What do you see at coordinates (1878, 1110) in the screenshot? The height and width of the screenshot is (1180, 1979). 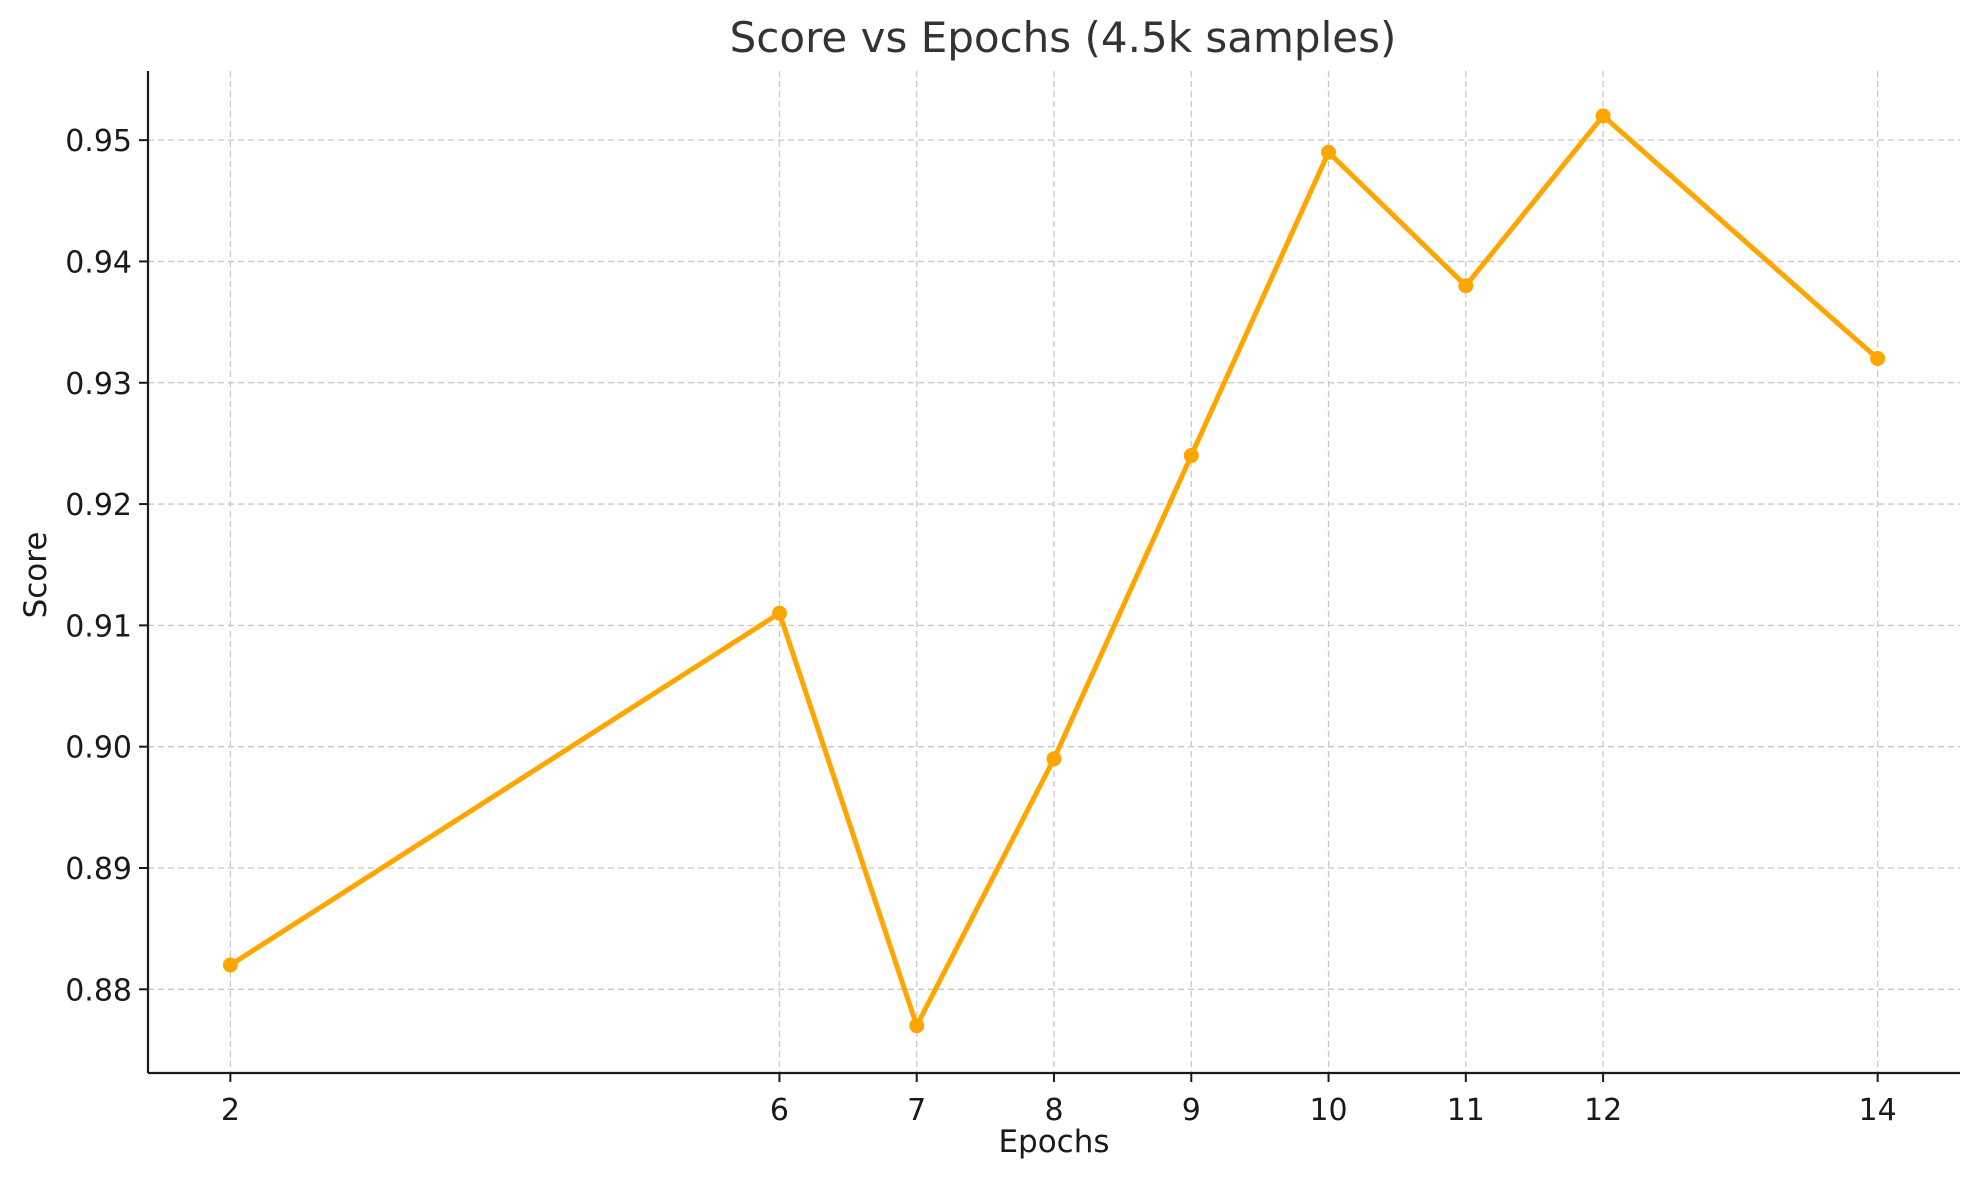 I see `x-tick-label: 14` at bounding box center [1878, 1110].